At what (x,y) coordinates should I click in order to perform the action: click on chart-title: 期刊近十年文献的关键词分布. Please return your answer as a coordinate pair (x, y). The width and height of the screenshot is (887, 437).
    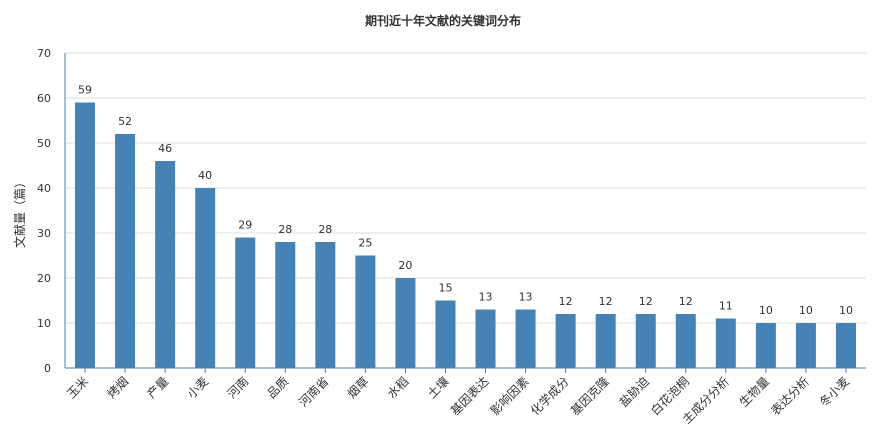
    Looking at the image, I should click on (443, 20).